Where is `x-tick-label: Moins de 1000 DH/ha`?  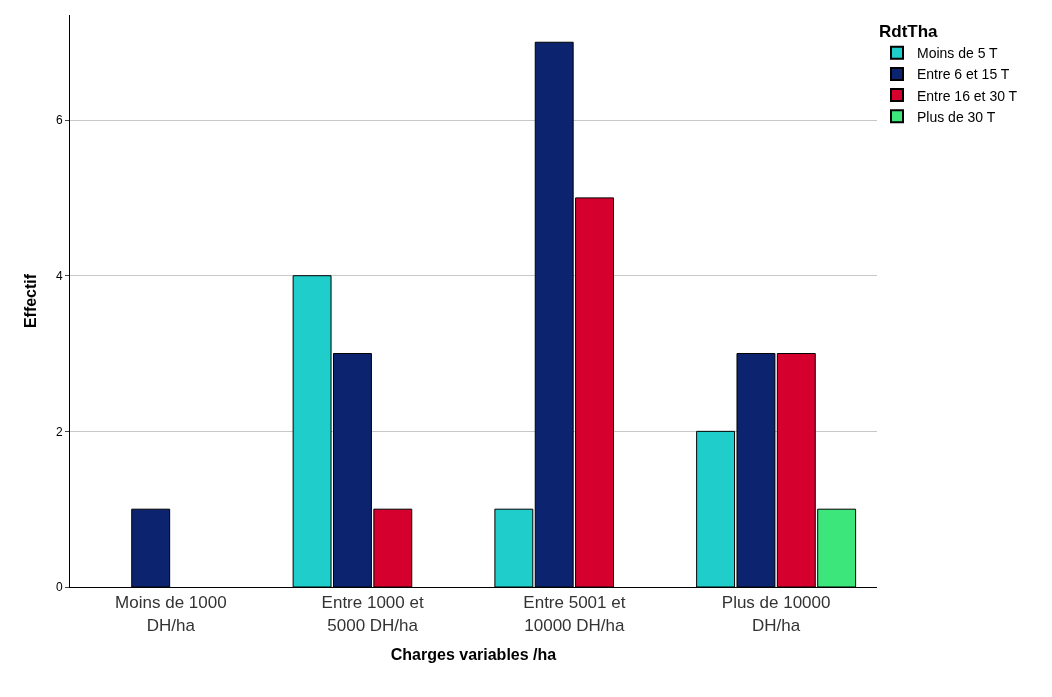 x-tick-label: Moins de 1000 DH/ha is located at coordinates (171, 614).